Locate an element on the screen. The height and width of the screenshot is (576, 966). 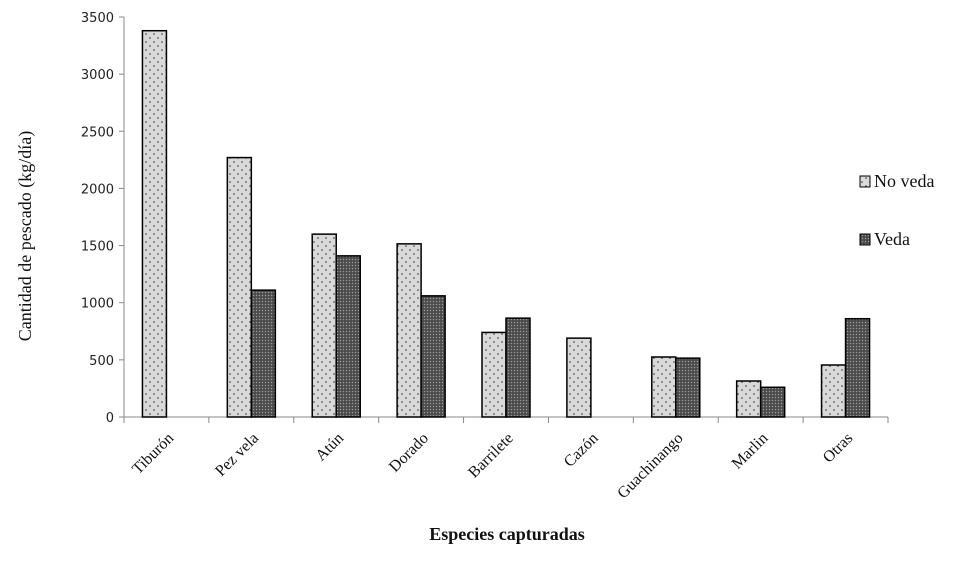
x-category-label: Marlin is located at coordinates (750, 451).